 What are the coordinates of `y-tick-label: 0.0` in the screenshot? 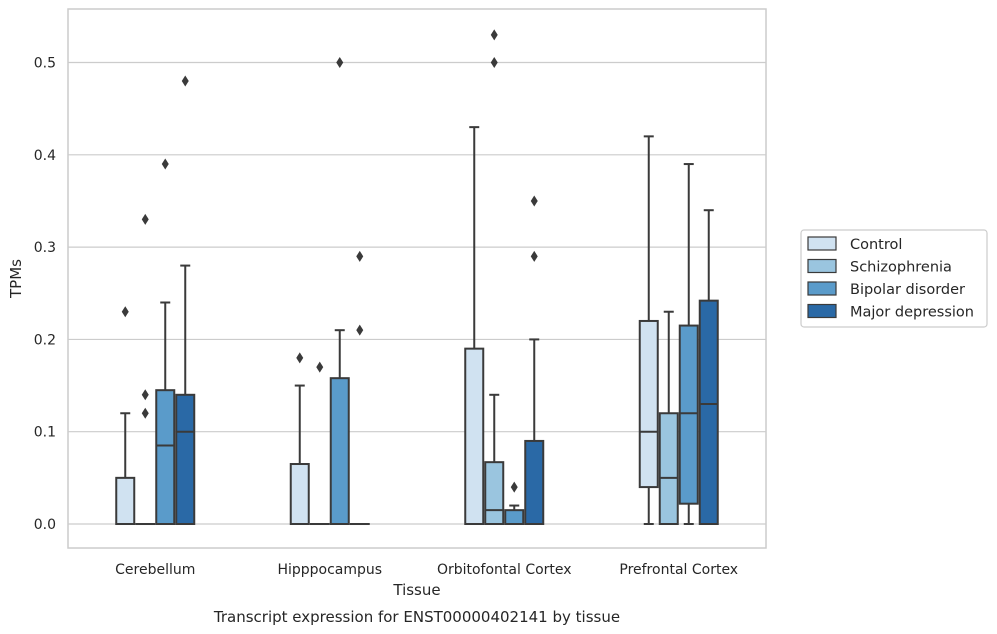 It's located at (45, 525).